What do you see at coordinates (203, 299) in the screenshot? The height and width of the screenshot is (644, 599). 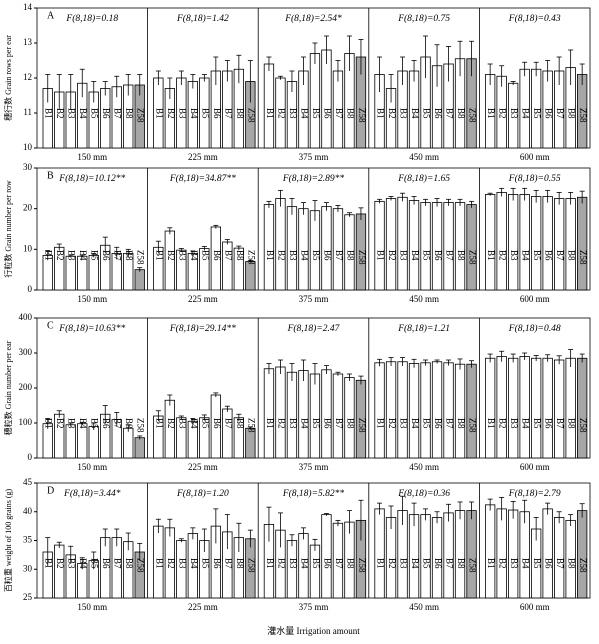 I see `group-label: 225 mm` at bounding box center [203, 299].